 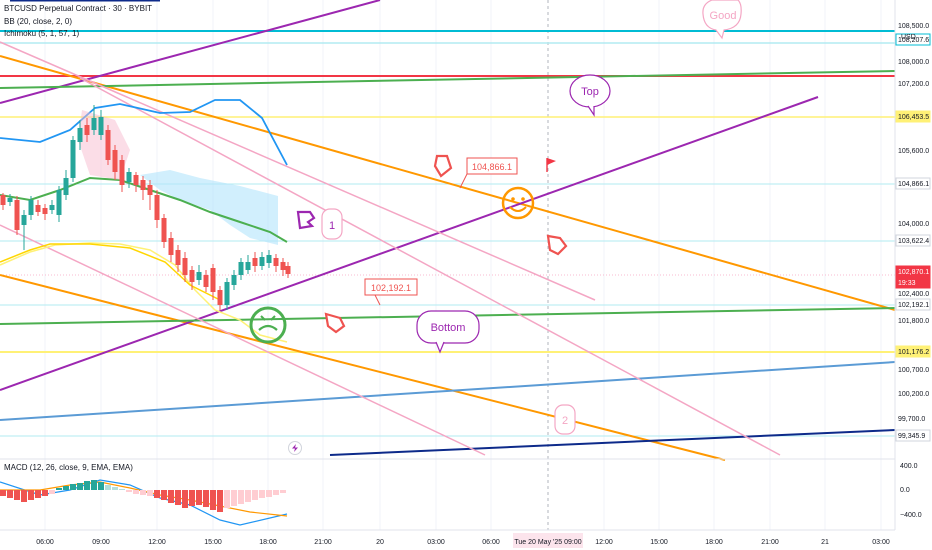 What do you see at coordinates (913, 241) in the screenshot?
I see `price-badge-text: 103,622.4` at bounding box center [913, 241].